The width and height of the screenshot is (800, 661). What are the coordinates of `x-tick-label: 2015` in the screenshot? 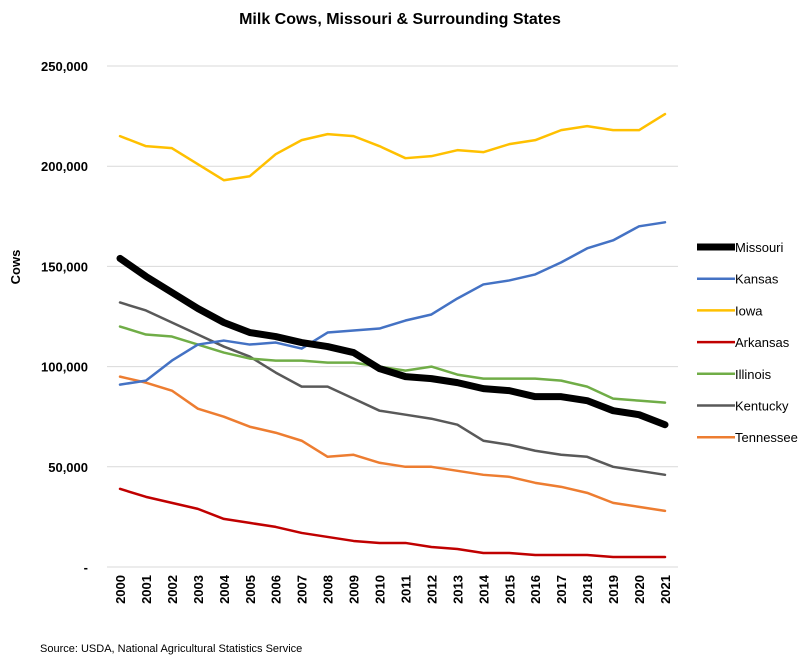 It's located at (509, 589).